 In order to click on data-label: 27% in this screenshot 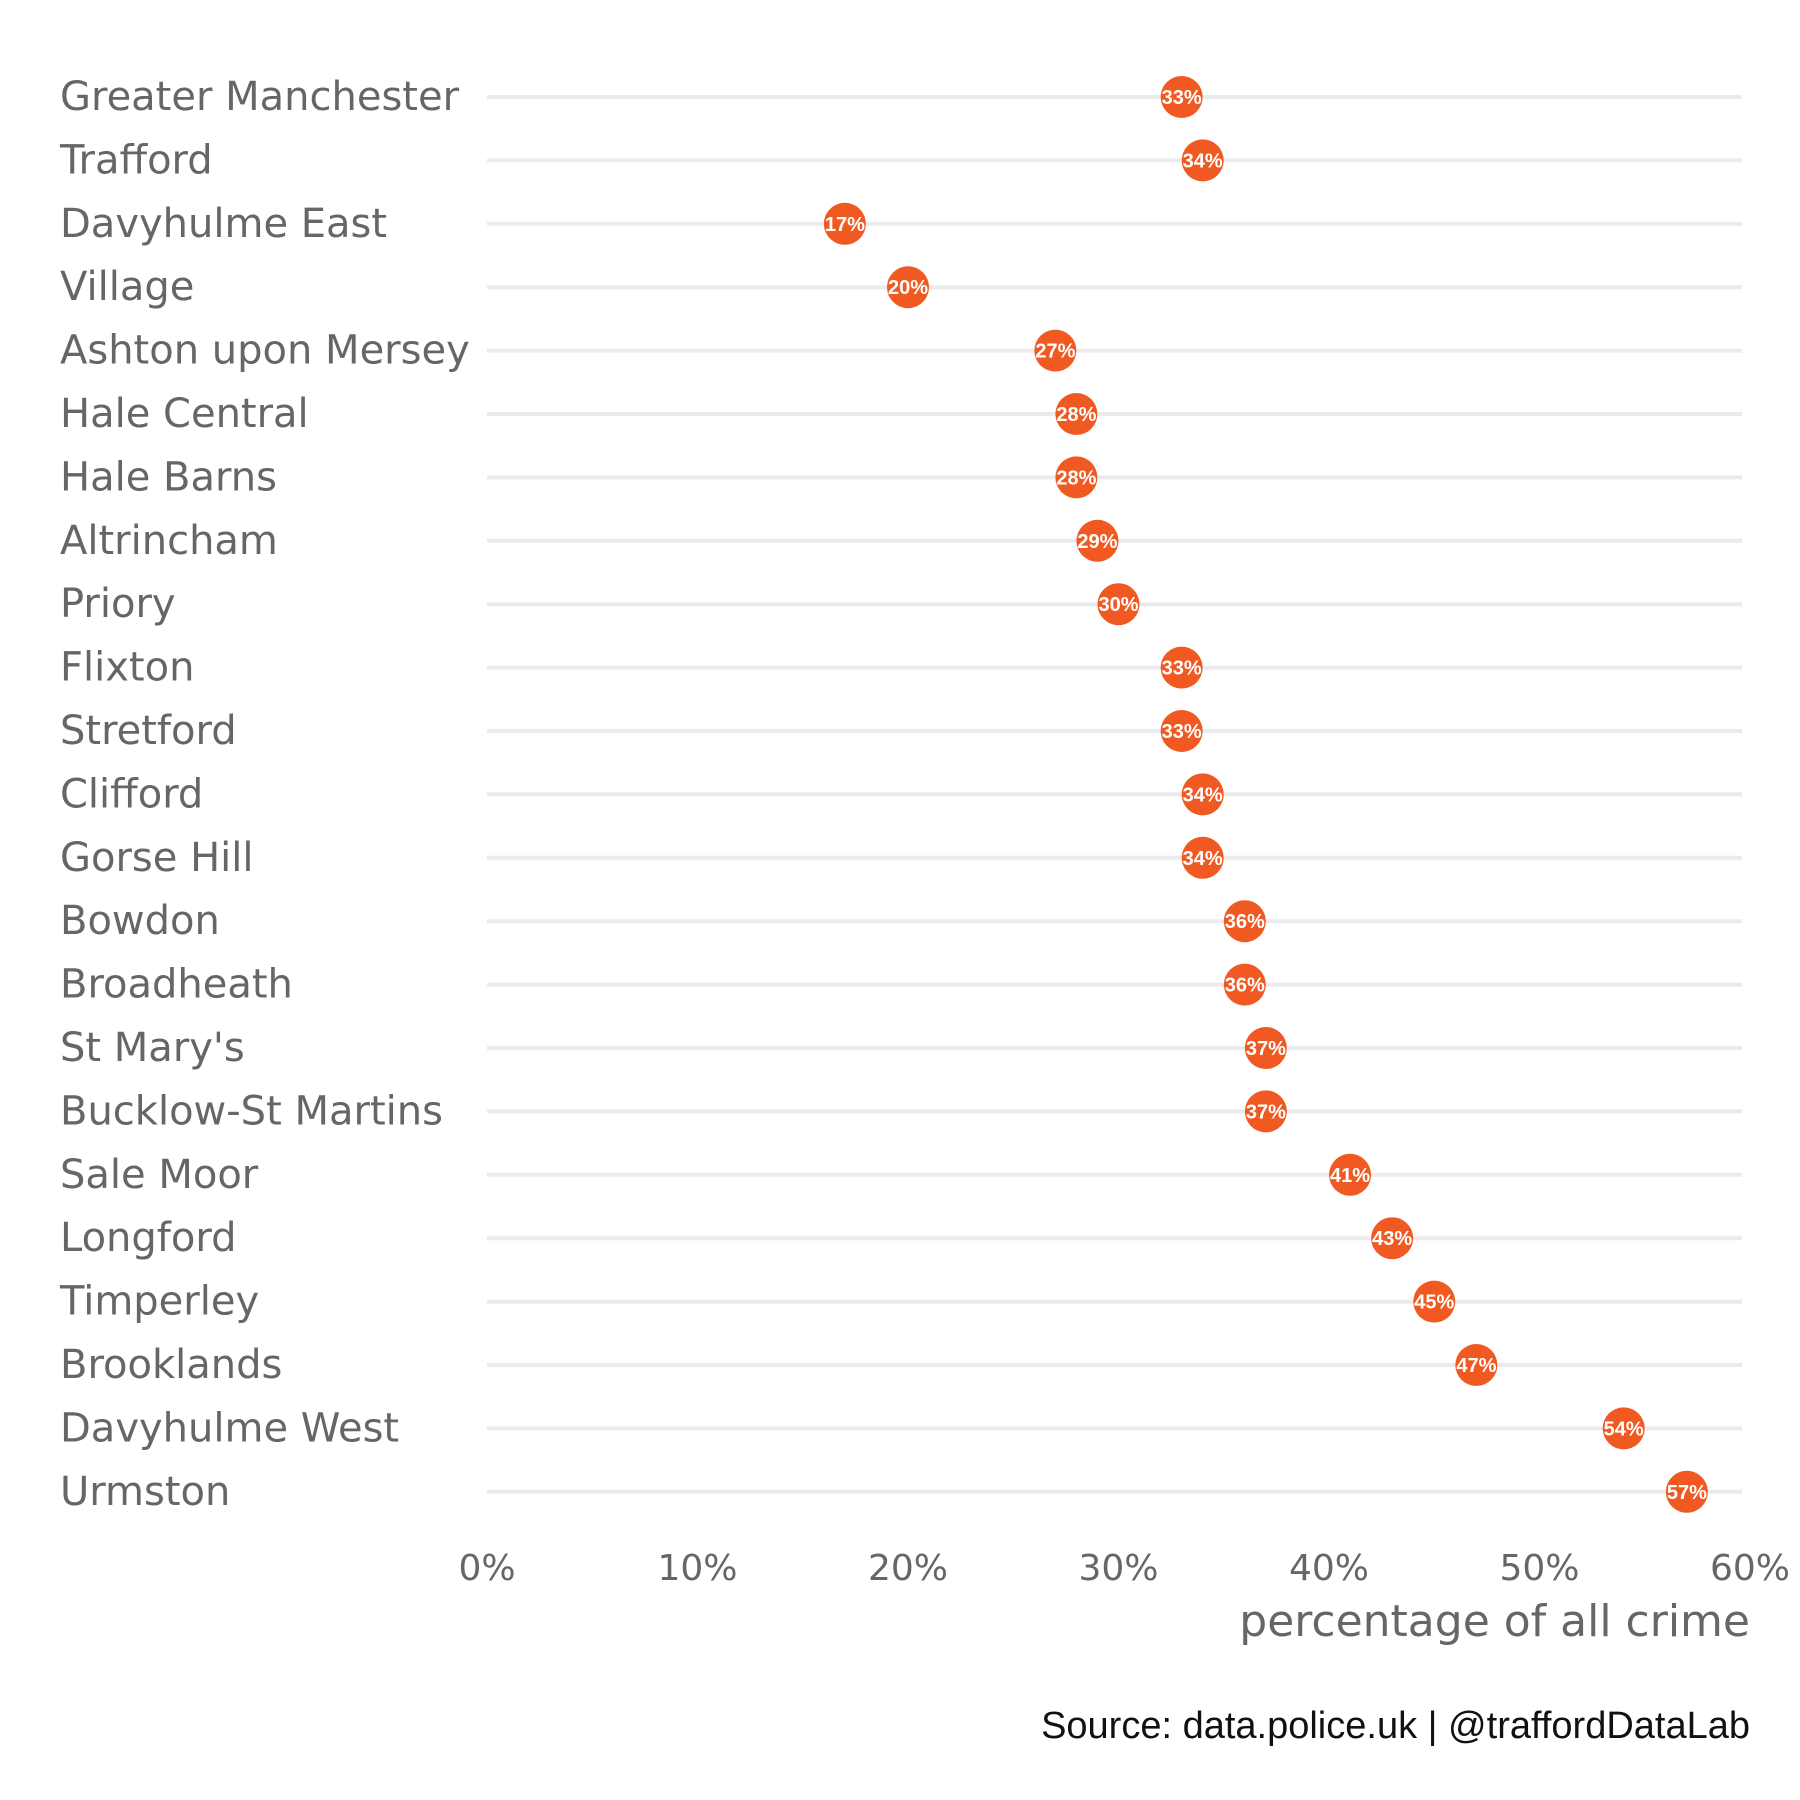, I will do `click(1055, 352)`.